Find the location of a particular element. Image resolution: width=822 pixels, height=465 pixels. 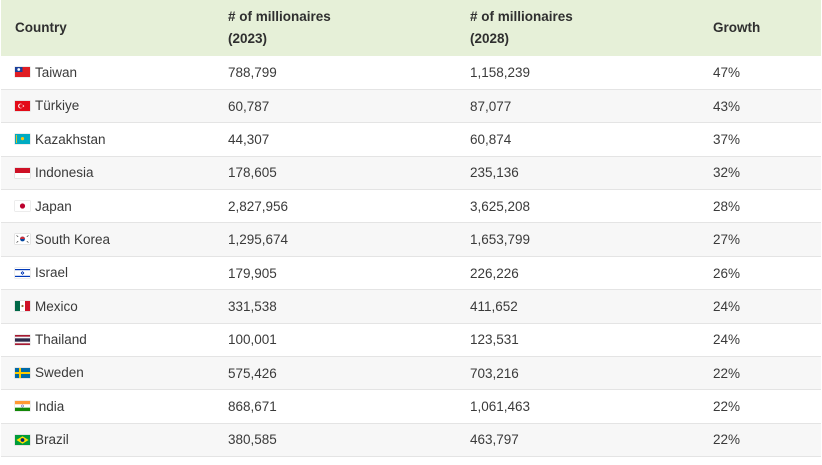

country-cell: Japan is located at coordinates (114, 206).